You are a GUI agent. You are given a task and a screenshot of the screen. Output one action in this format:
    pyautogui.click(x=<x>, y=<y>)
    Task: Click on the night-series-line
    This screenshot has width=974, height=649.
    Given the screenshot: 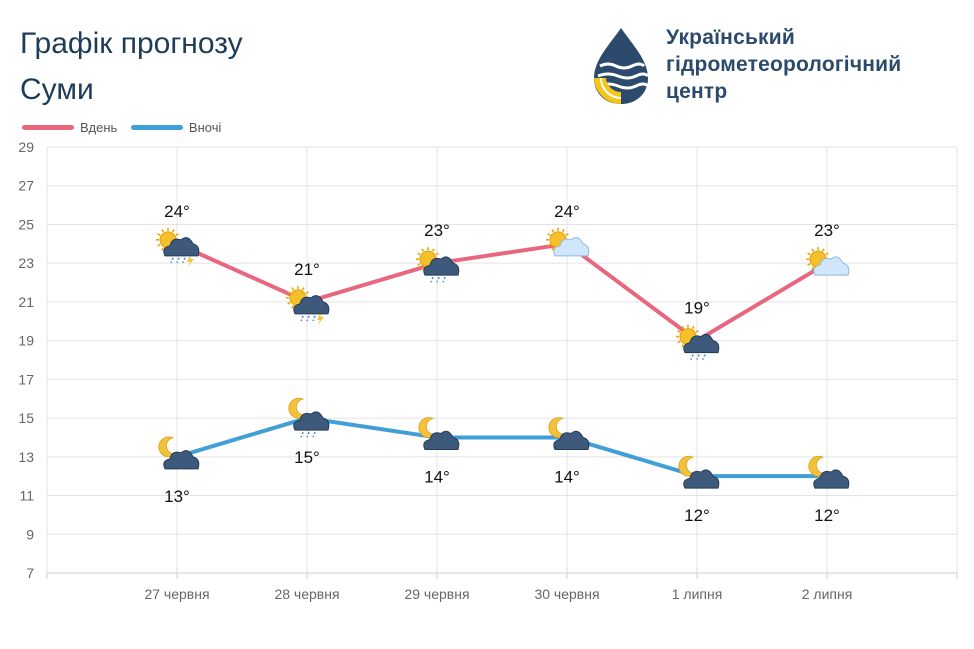 What is the action you would take?
    pyautogui.click(x=501, y=447)
    